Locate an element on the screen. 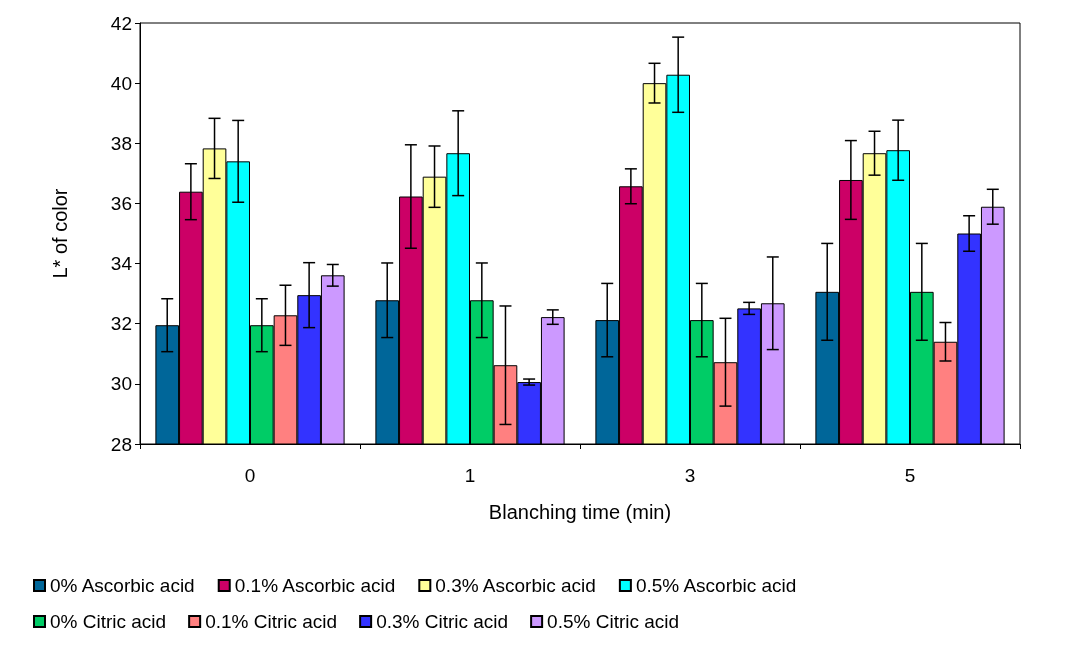 Image resolution: width=1068 pixels, height=648 pixels. x-tick-label: 0 is located at coordinates (250, 475).